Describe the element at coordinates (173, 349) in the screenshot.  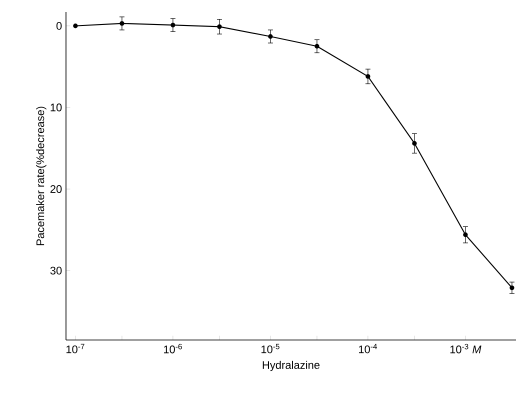
I see `x-tick-label: 10$^{-6}$` at that location.